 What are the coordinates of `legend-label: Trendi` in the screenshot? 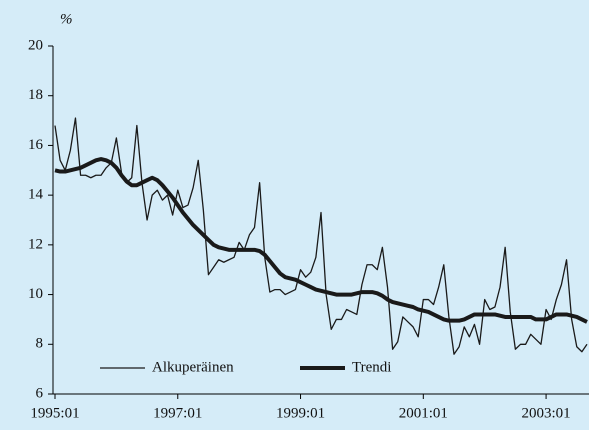 It's located at (371, 367).